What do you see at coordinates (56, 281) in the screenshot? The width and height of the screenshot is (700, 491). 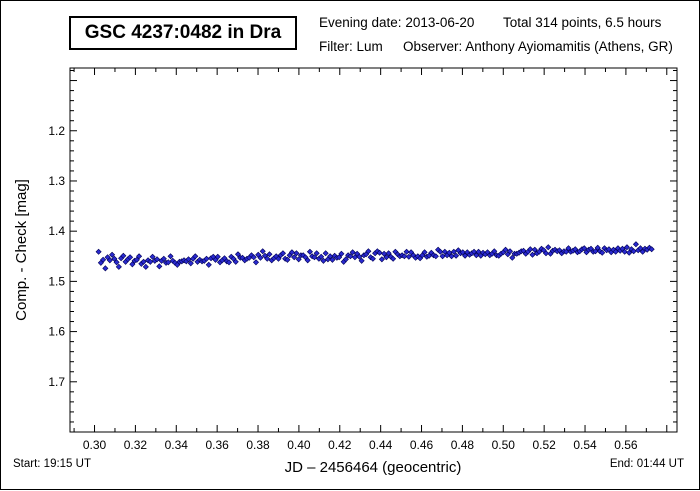 I see `y-tick-label: 1.5` at bounding box center [56, 281].